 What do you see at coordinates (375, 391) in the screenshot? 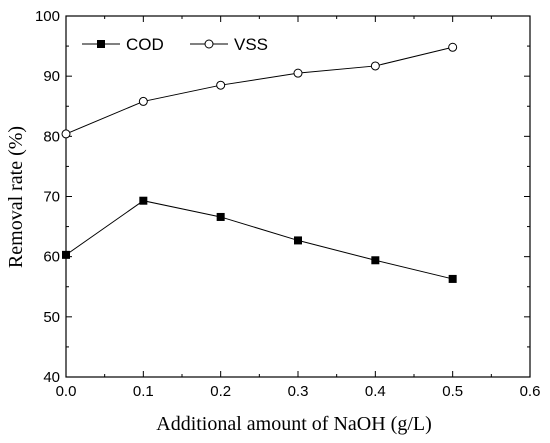
I see `x-tick-label: 0.4` at bounding box center [375, 391].